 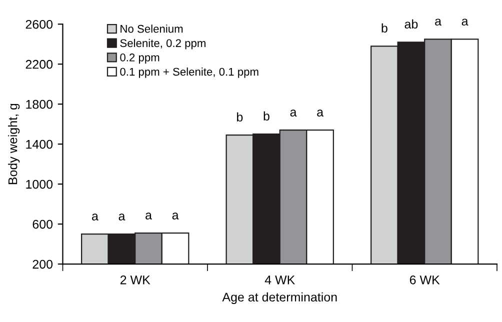 What do you see at coordinates (425, 279) in the screenshot?
I see `x-tick-label: 6 WK` at bounding box center [425, 279].